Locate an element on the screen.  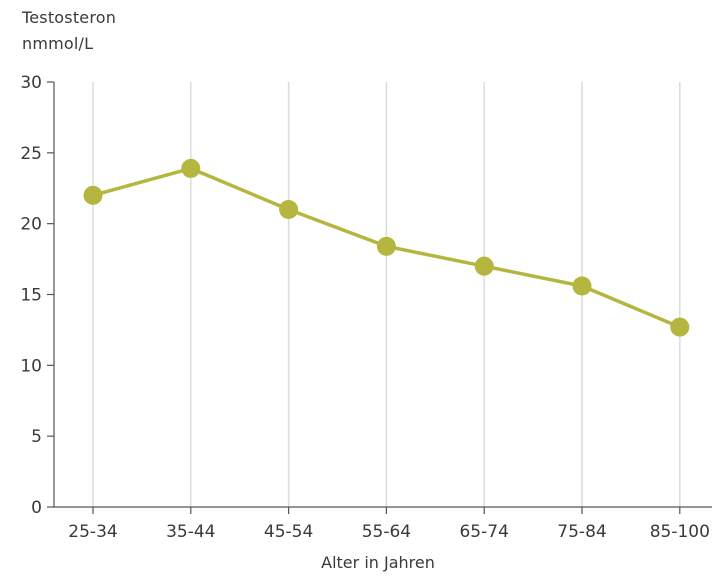
x-tick-label-85-100: 85-100 is located at coordinates (680, 532).